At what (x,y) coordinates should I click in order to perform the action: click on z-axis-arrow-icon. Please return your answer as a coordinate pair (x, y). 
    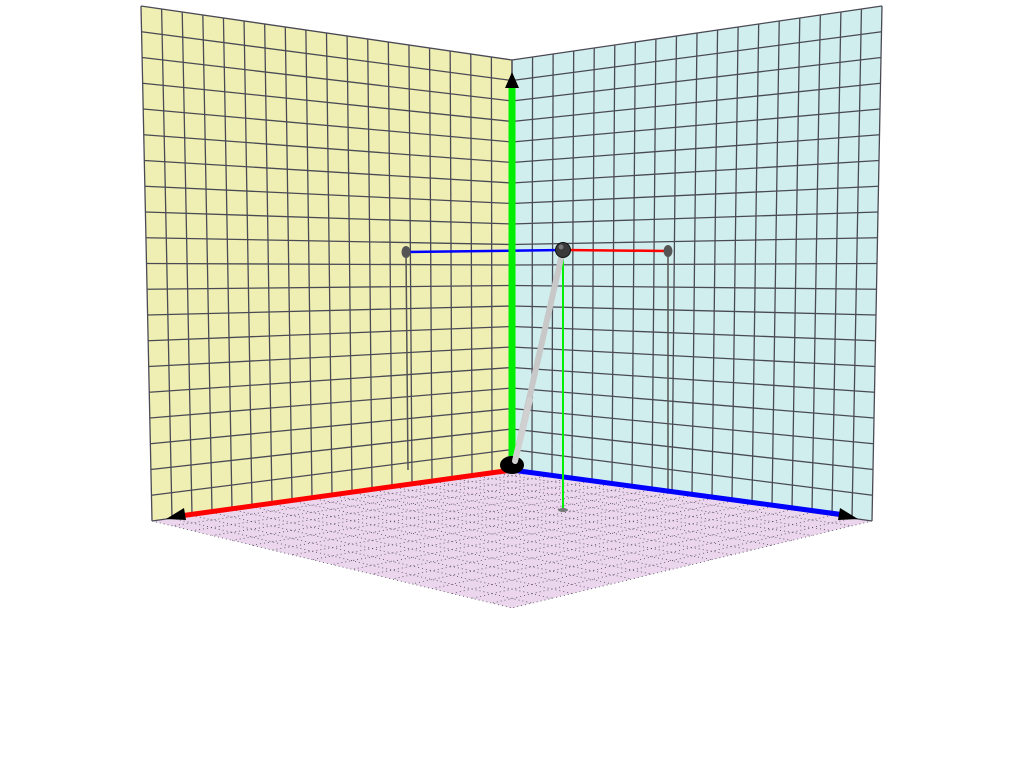
    Looking at the image, I should click on (848, 514).